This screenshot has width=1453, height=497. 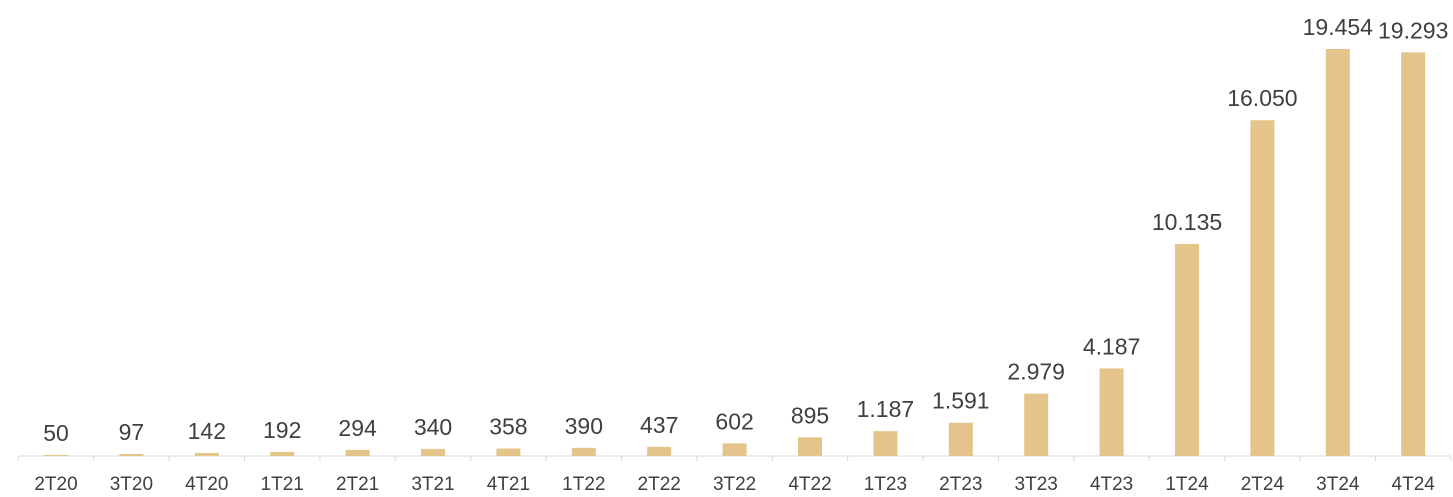 What do you see at coordinates (131, 454) in the screenshot?
I see `bar-3T20` at bounding box center [131, 454].